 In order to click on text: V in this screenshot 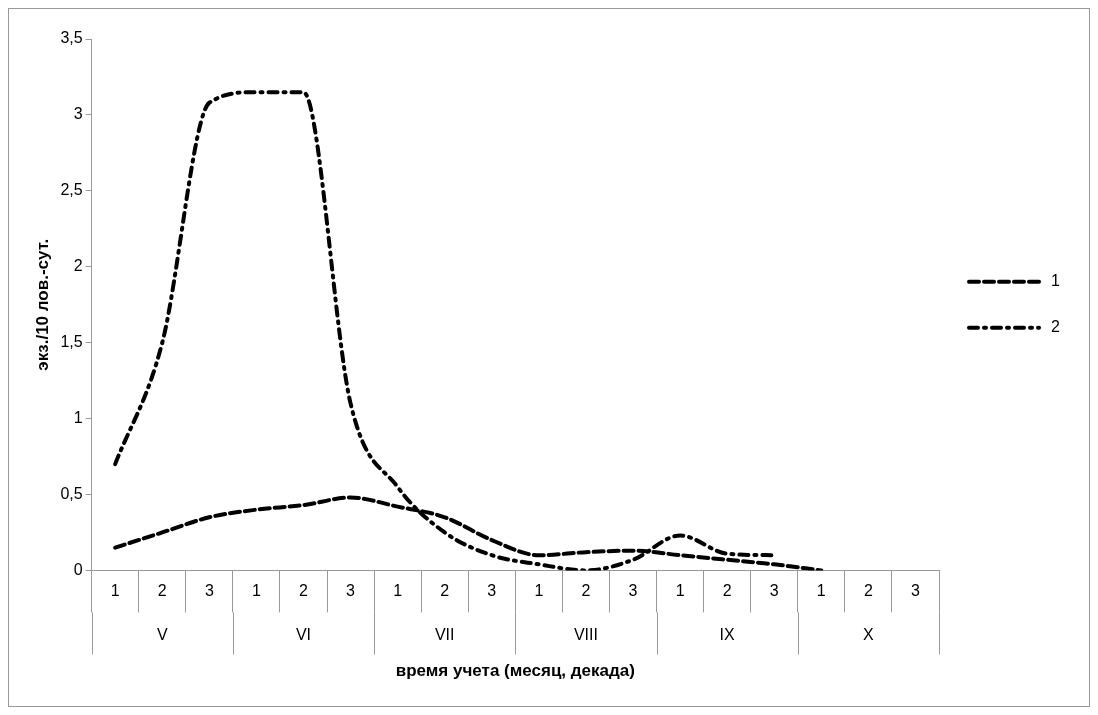, I will do `click(162, 634)`.